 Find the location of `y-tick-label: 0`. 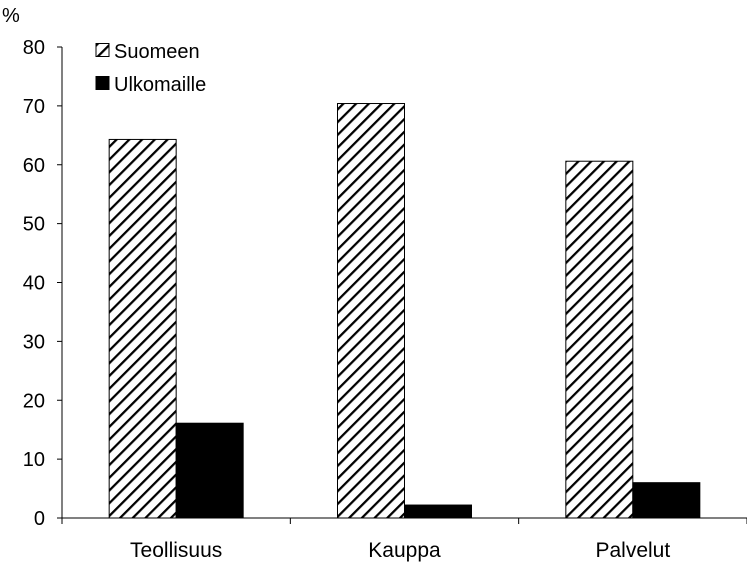

y-tick-label: 0 is located at coordinates (39, 519).